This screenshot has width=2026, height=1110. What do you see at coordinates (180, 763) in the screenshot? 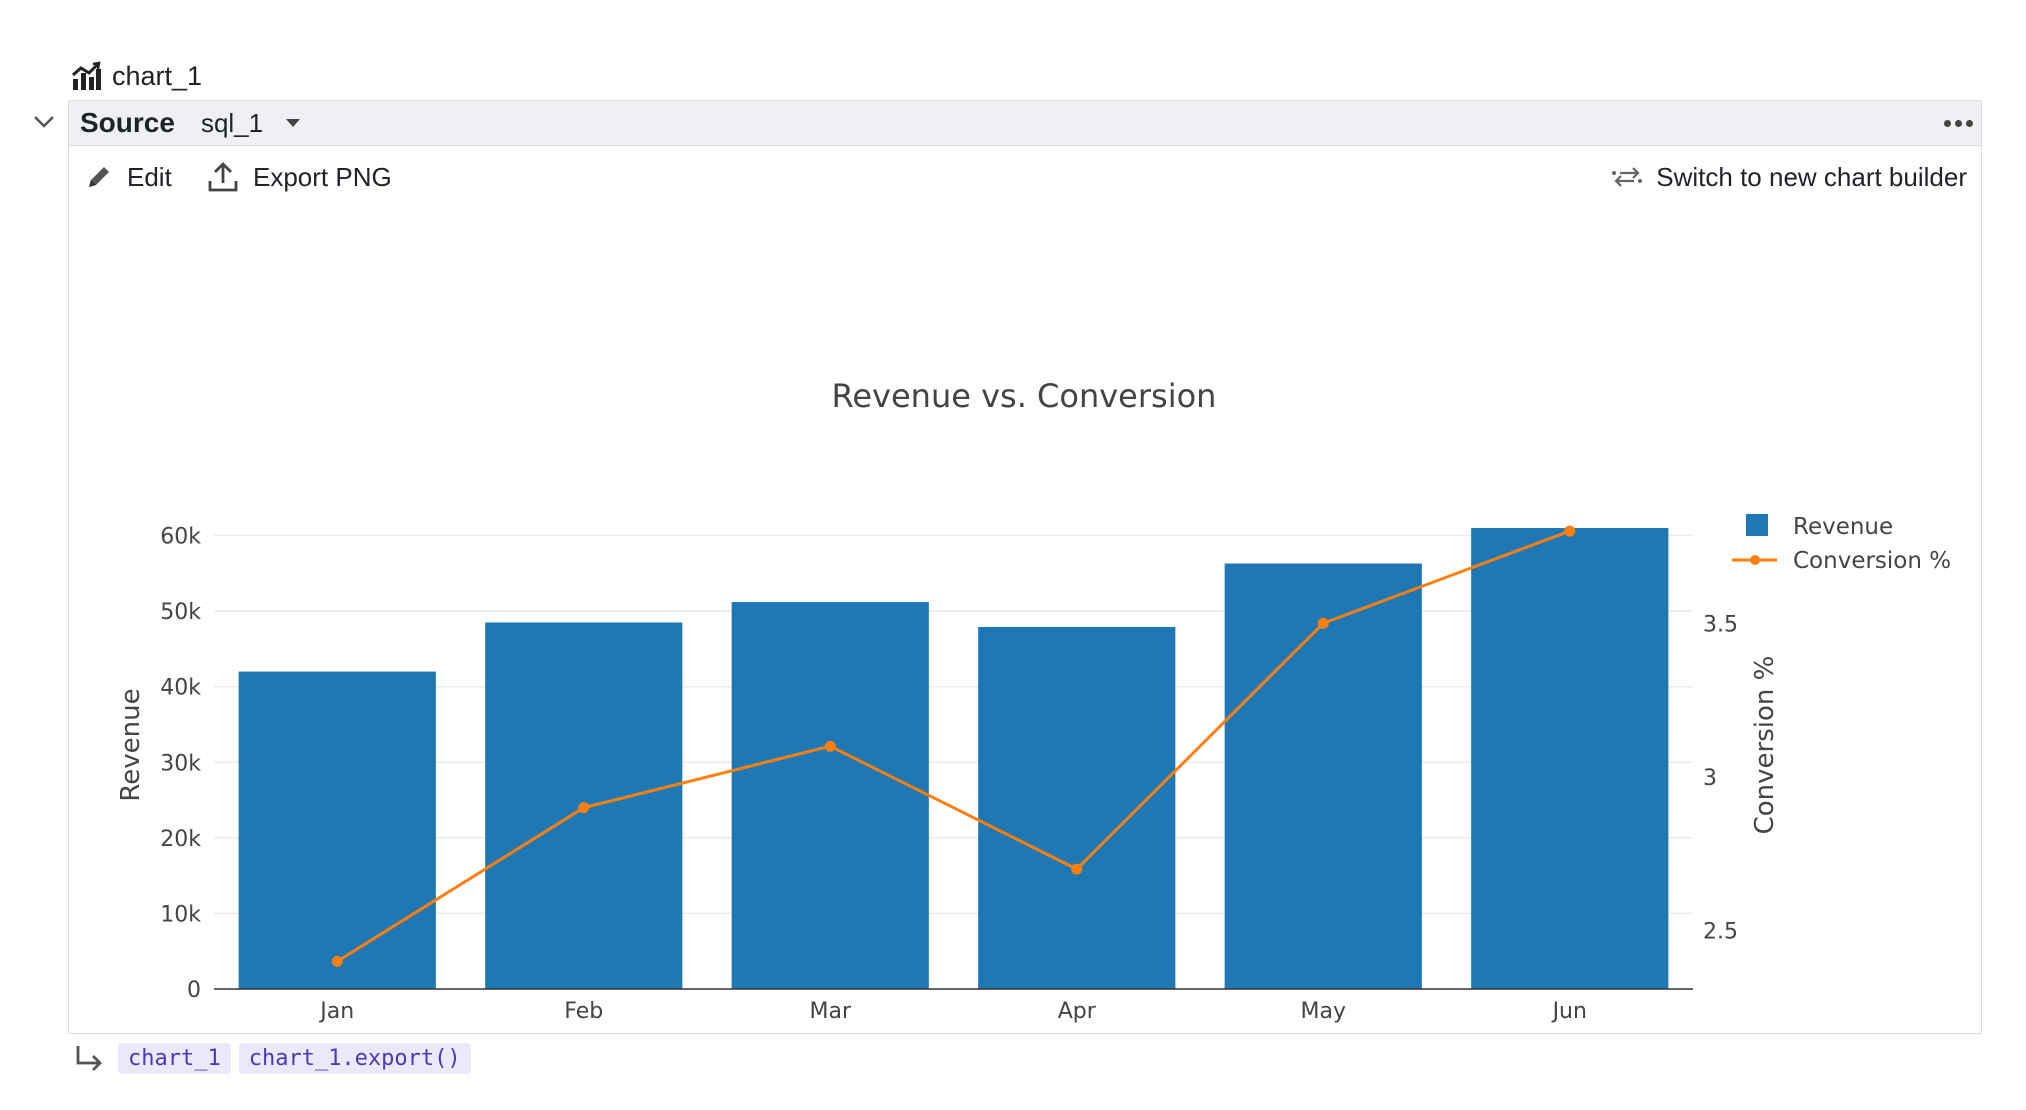
I see `y-tick-label: 30k` at bounding box center [180, 763].